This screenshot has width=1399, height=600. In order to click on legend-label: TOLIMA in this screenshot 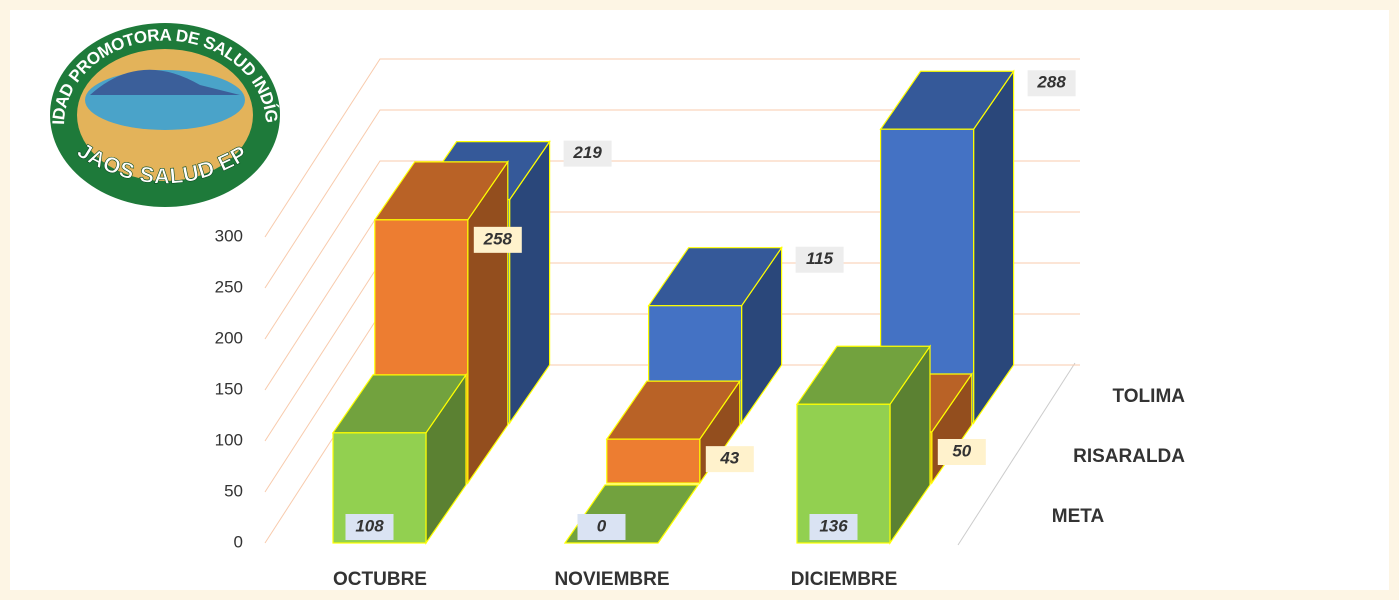, I will do `click(1149, 396)`.